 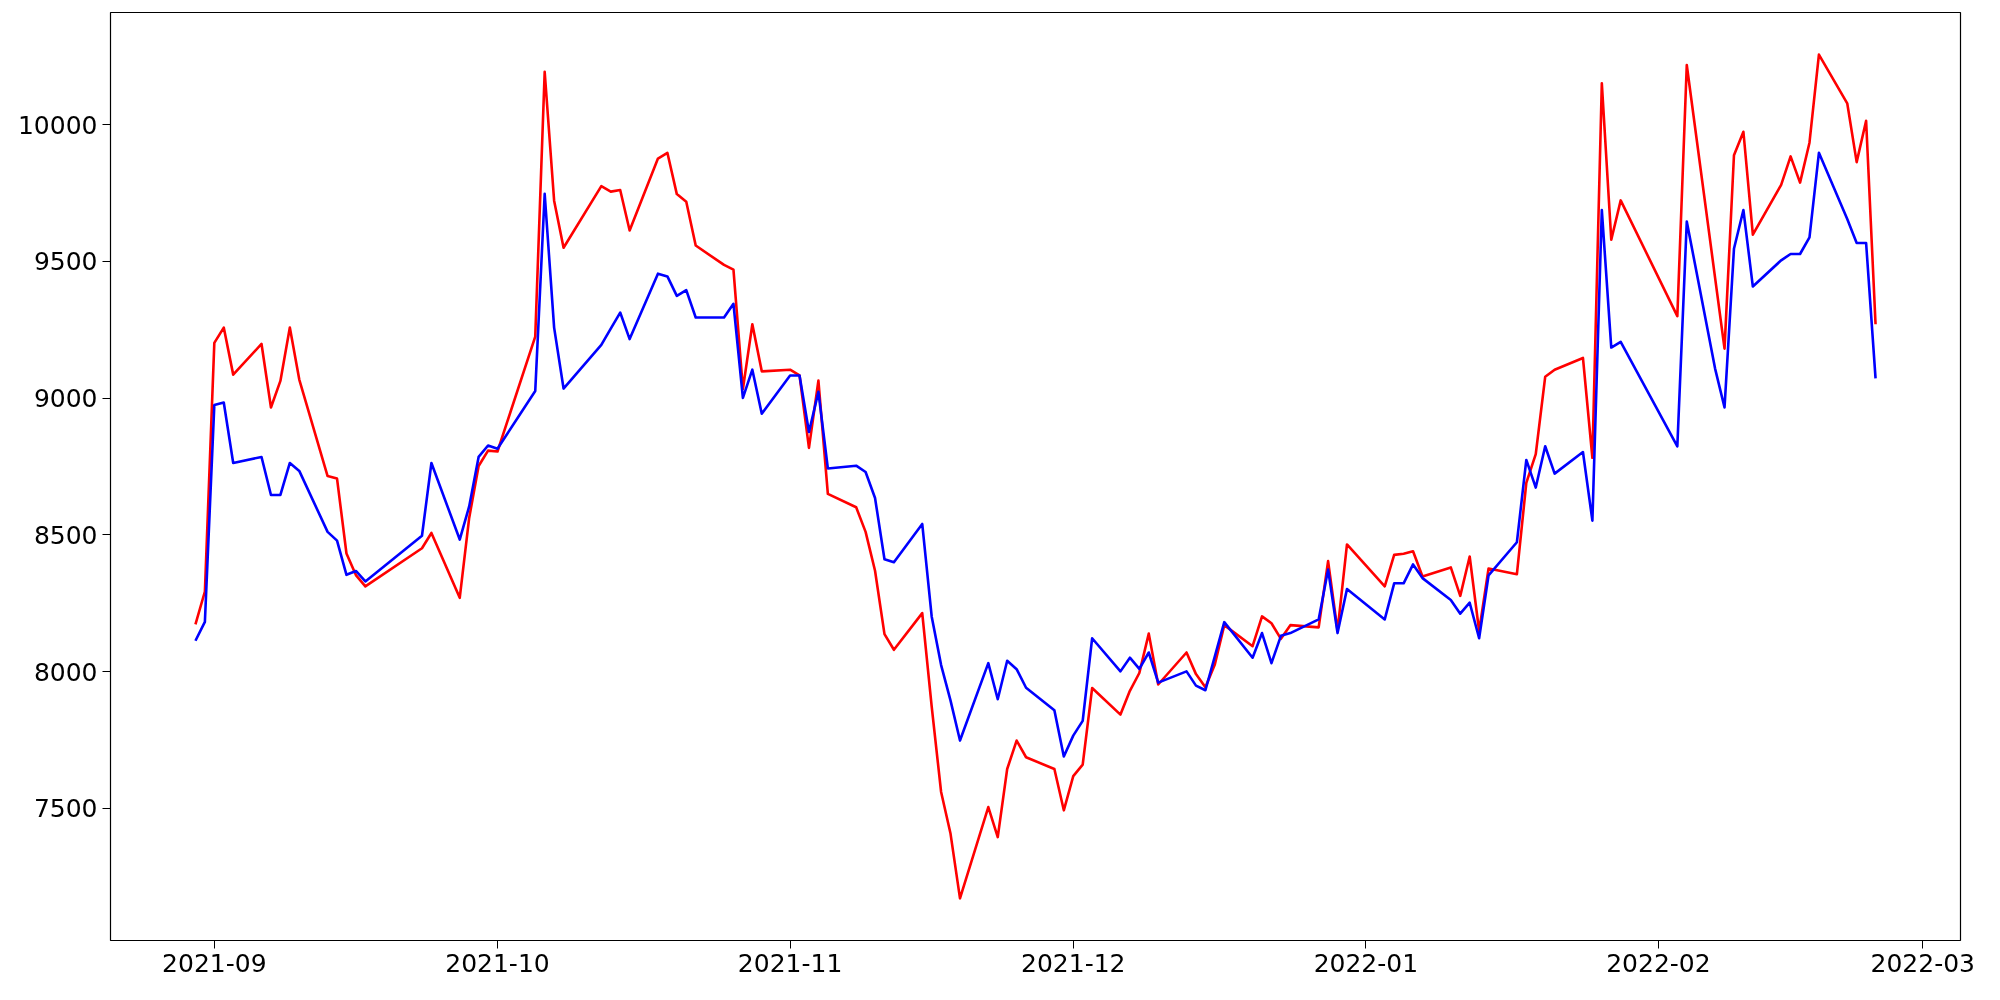 I want to click on y-tick-label: 9500, so click(x=65, y=262).